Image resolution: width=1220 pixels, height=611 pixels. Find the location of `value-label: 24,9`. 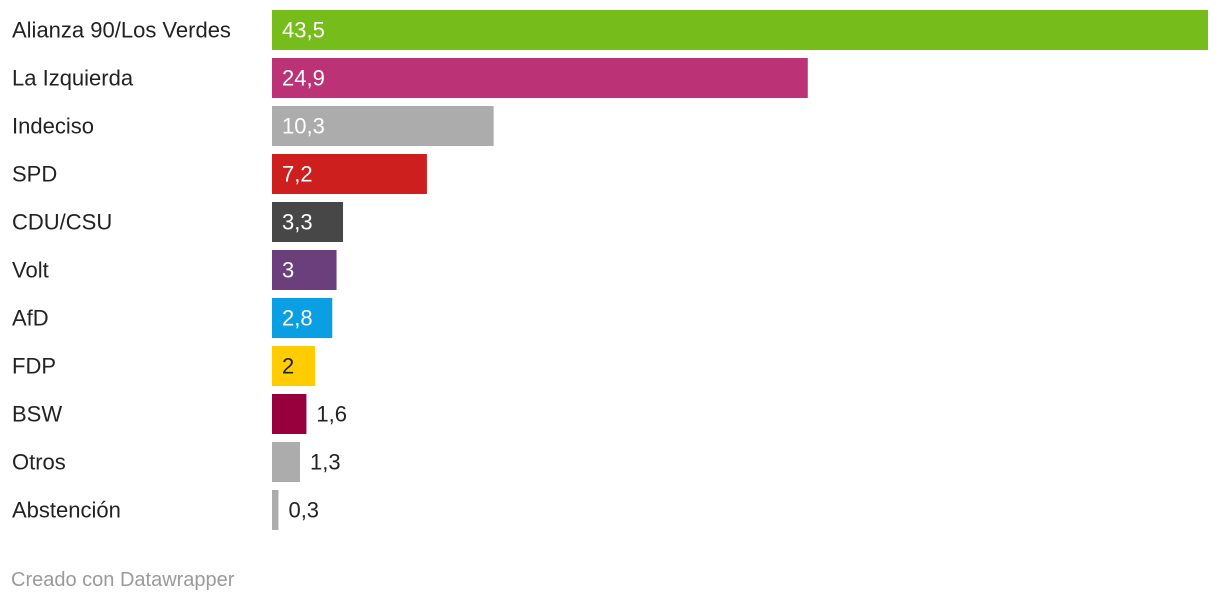

value-label: 24,9 is located at coordinates (303, 78).